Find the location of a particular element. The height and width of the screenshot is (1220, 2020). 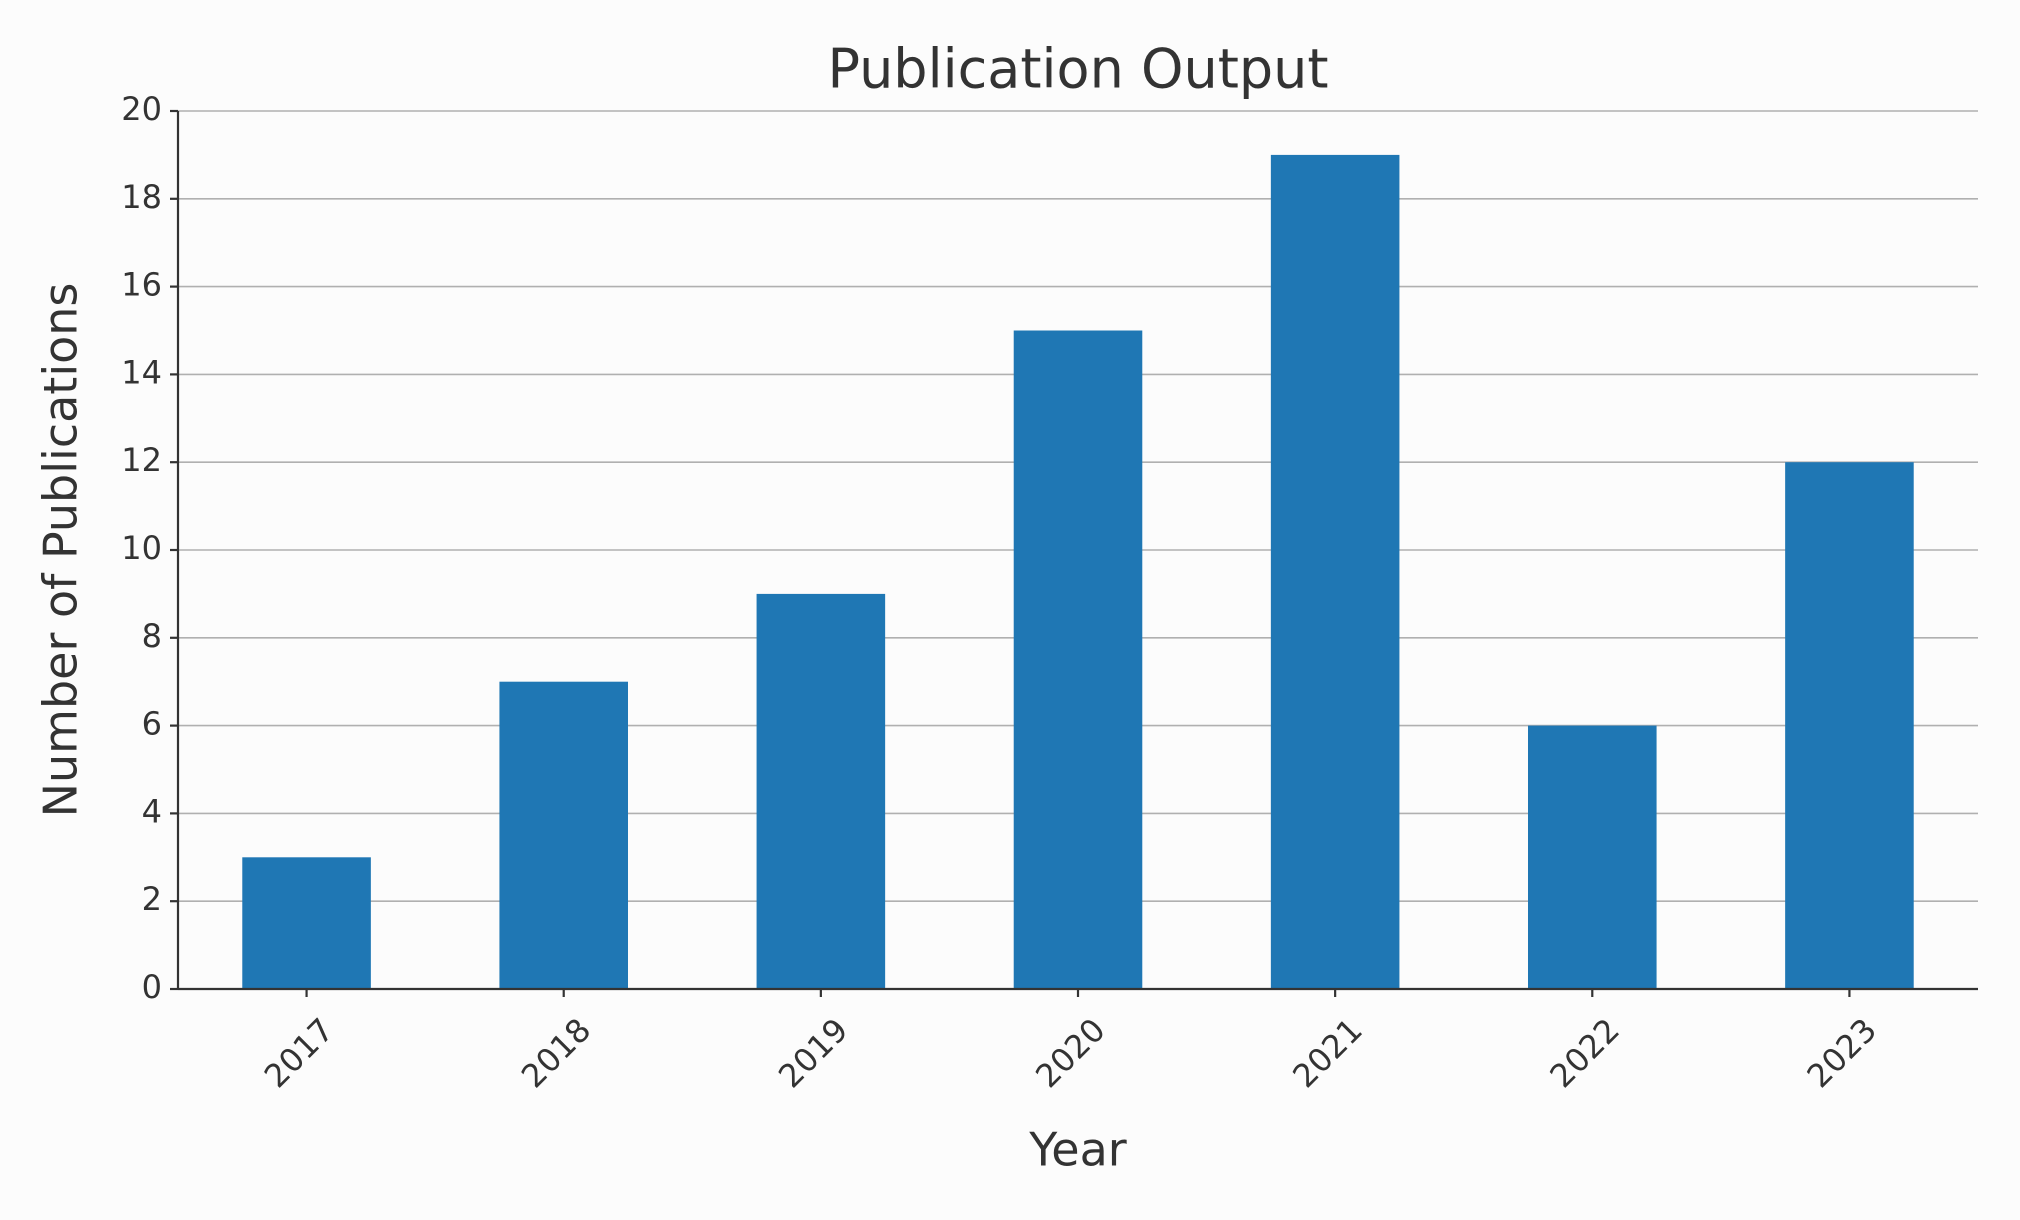

y-tick-label: 0 is located at coordinates (152, 987).